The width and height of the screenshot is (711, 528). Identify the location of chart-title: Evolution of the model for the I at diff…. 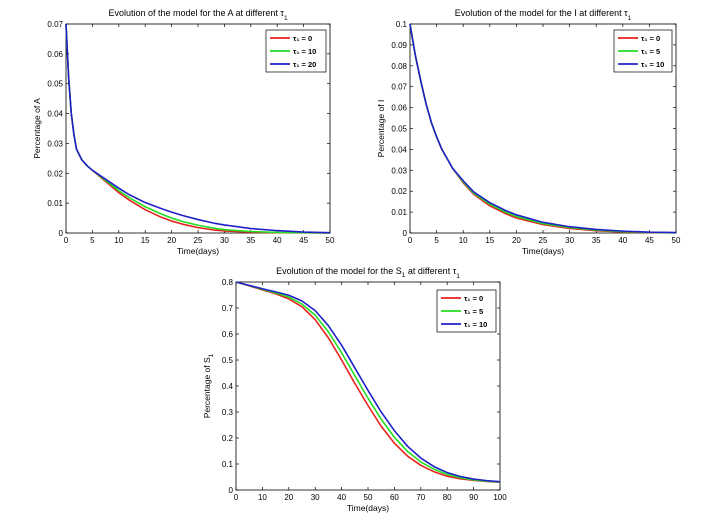
(543, 15).